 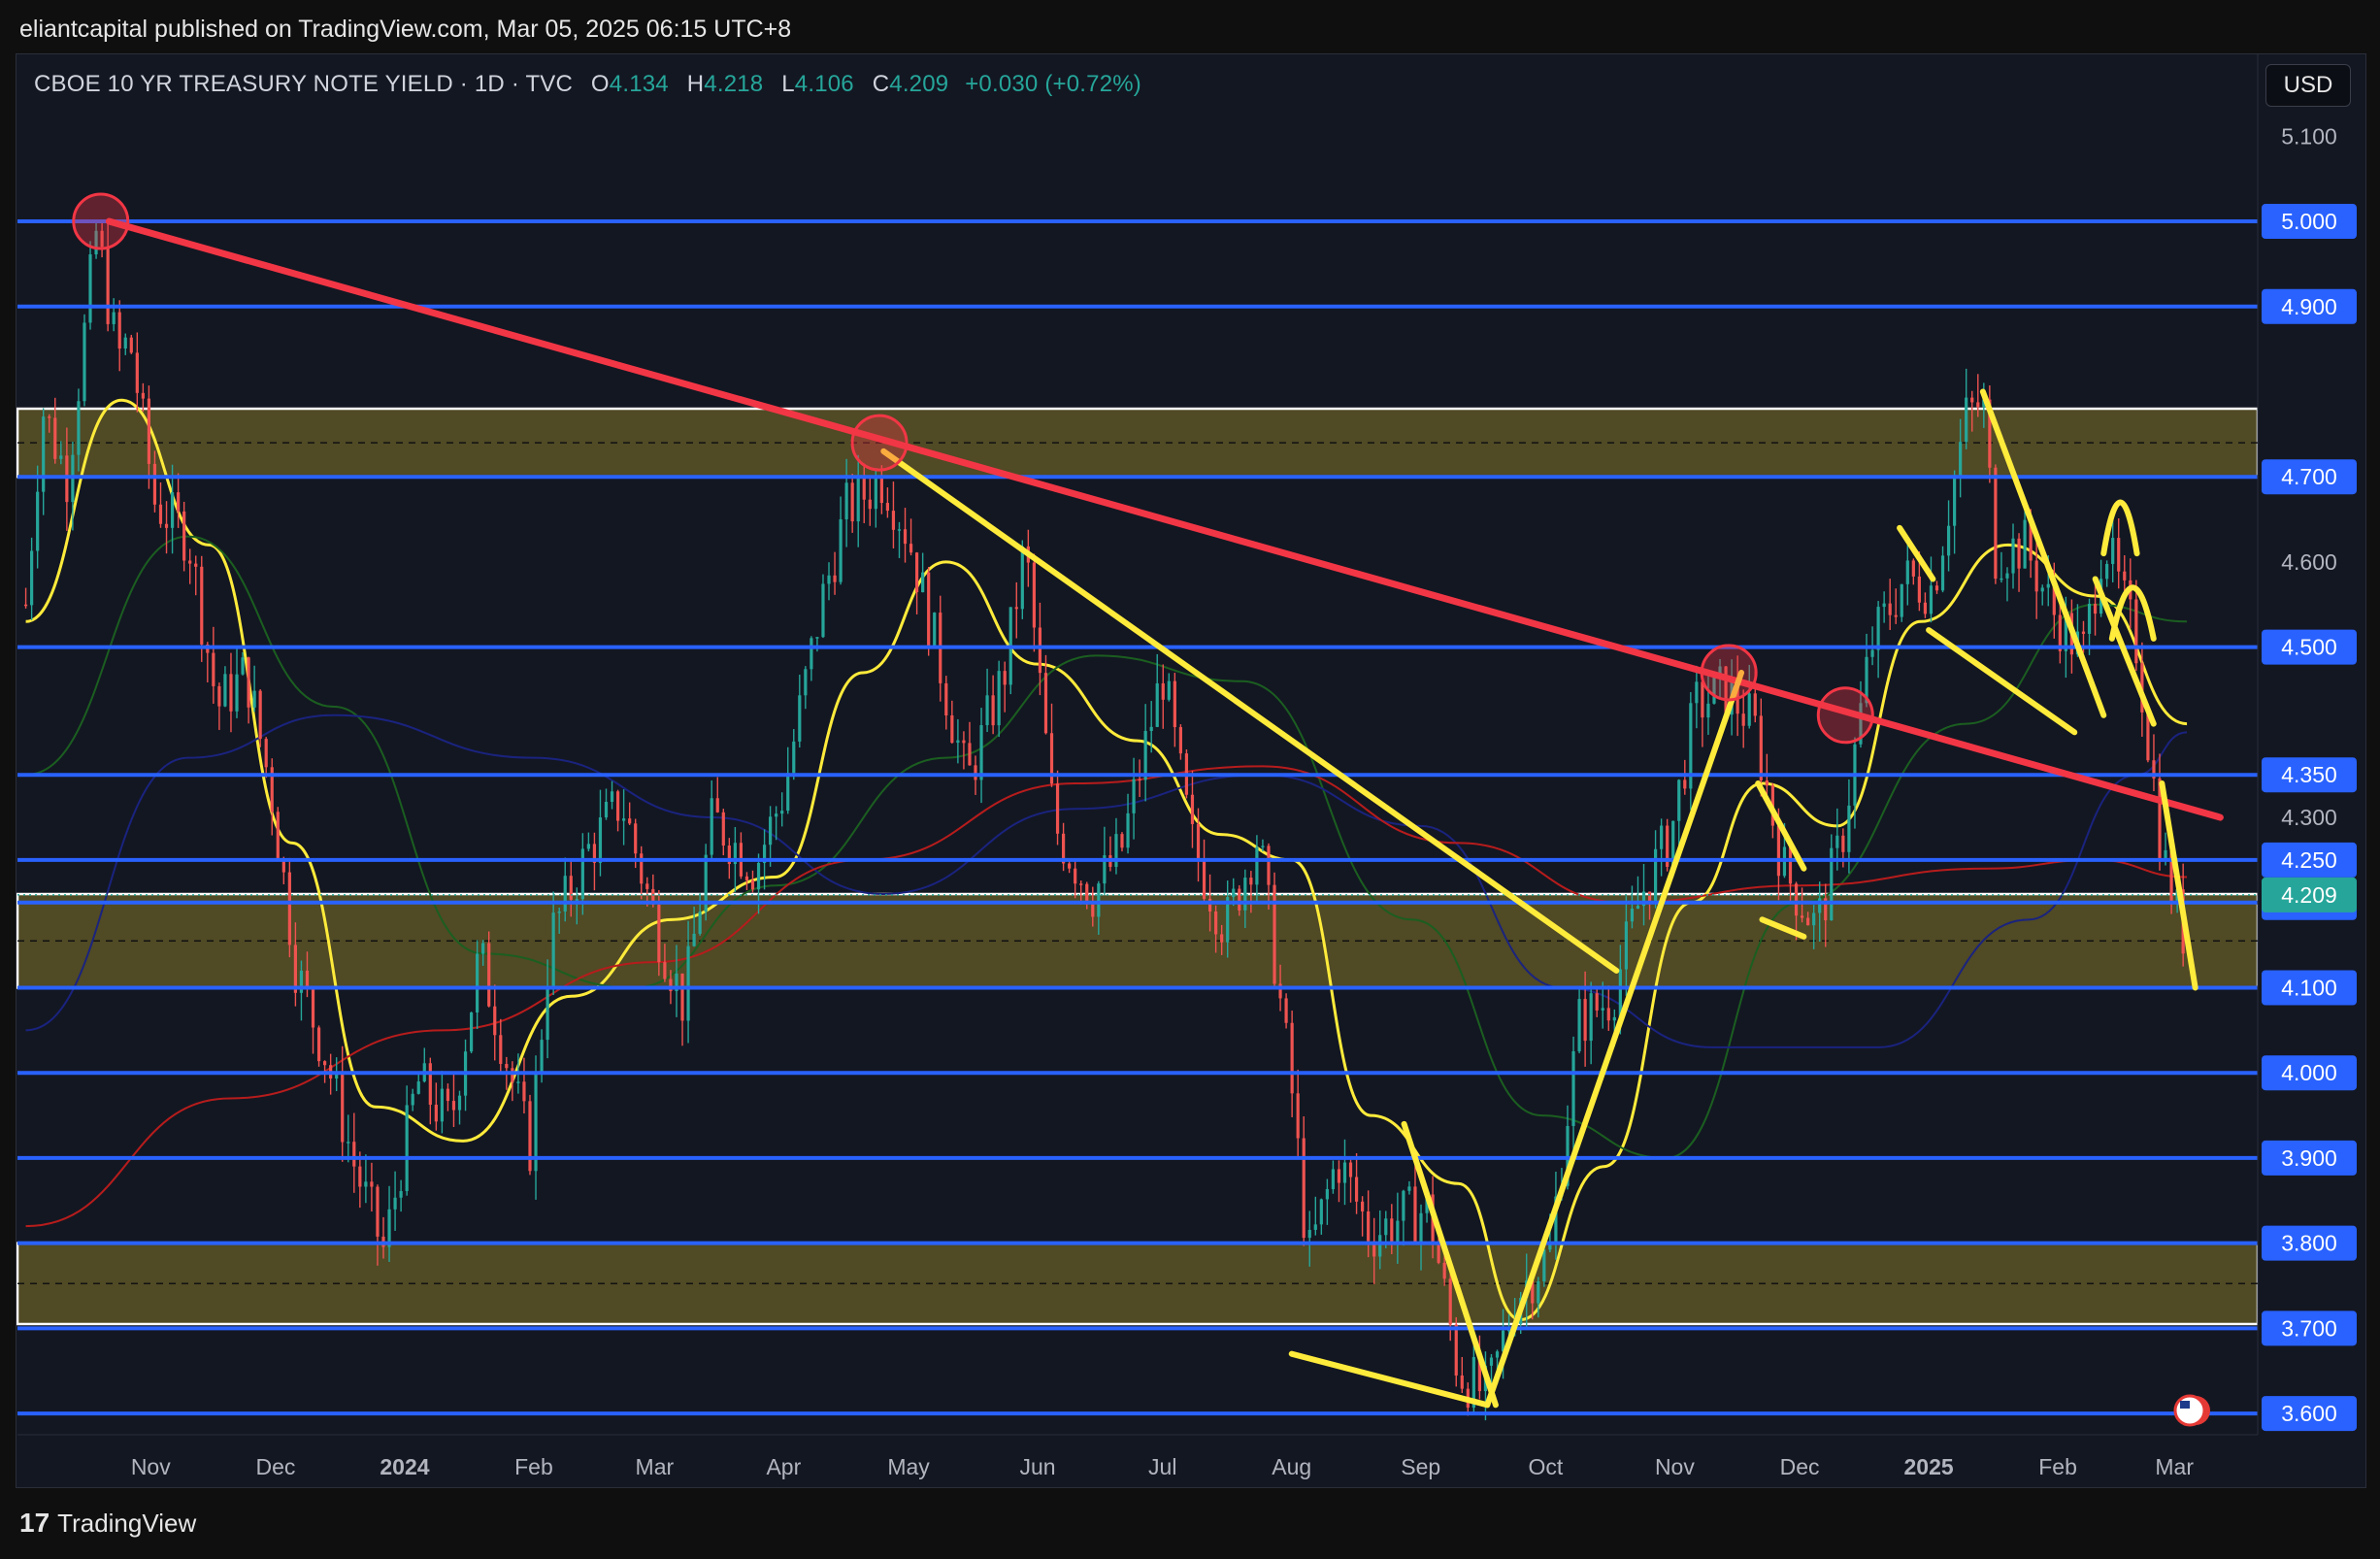 I want to click on level-price-label: 4.250, so click(x=2309, y=860).